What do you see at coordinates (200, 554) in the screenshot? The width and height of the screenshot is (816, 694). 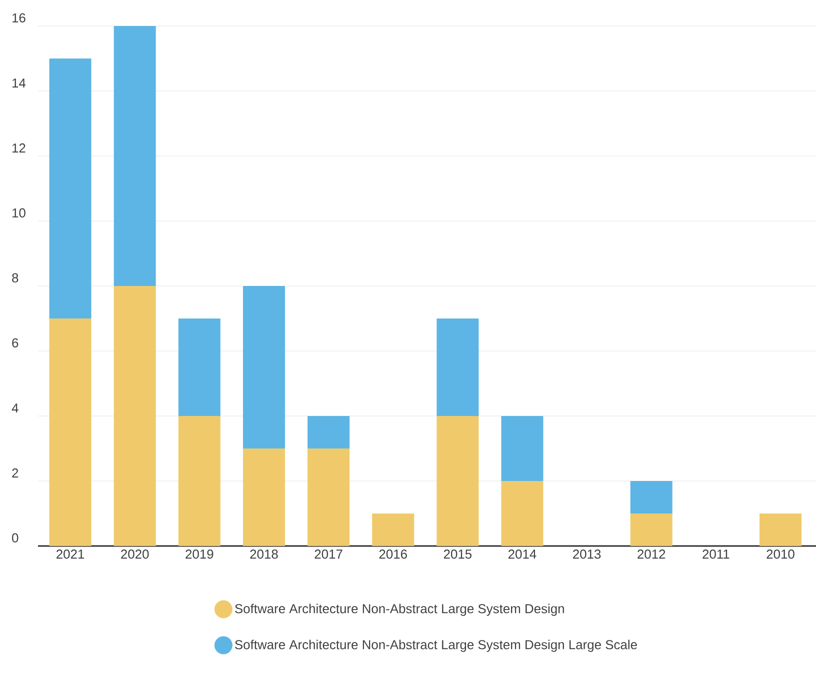 I see `x-tick-label: 2019` at bounding box center [200, 554].